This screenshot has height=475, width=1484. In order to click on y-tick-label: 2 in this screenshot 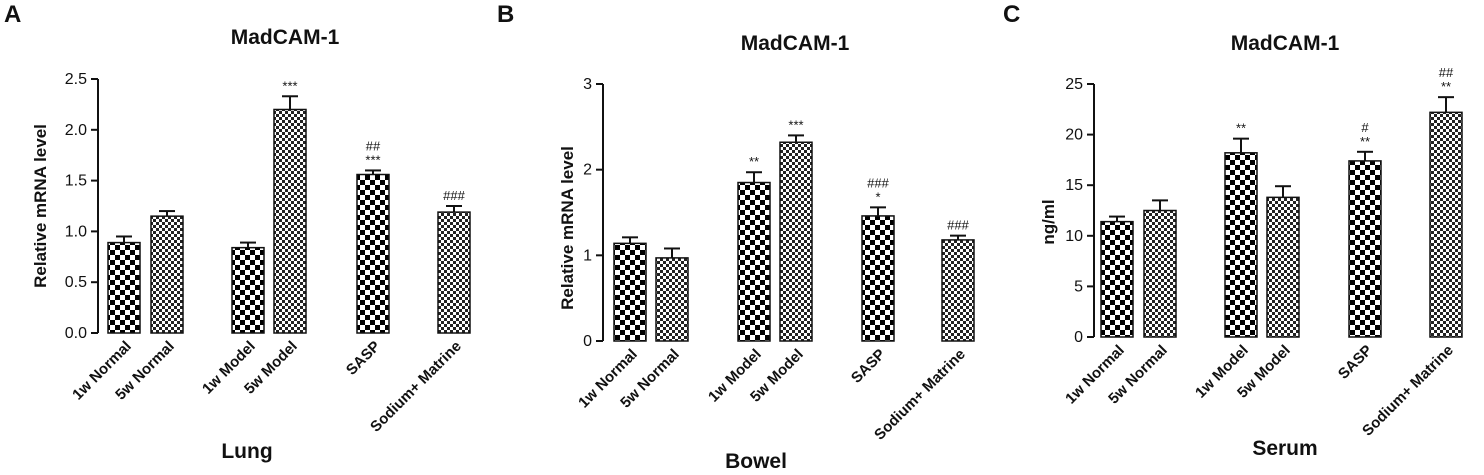, I will do `click(587, 170)`.